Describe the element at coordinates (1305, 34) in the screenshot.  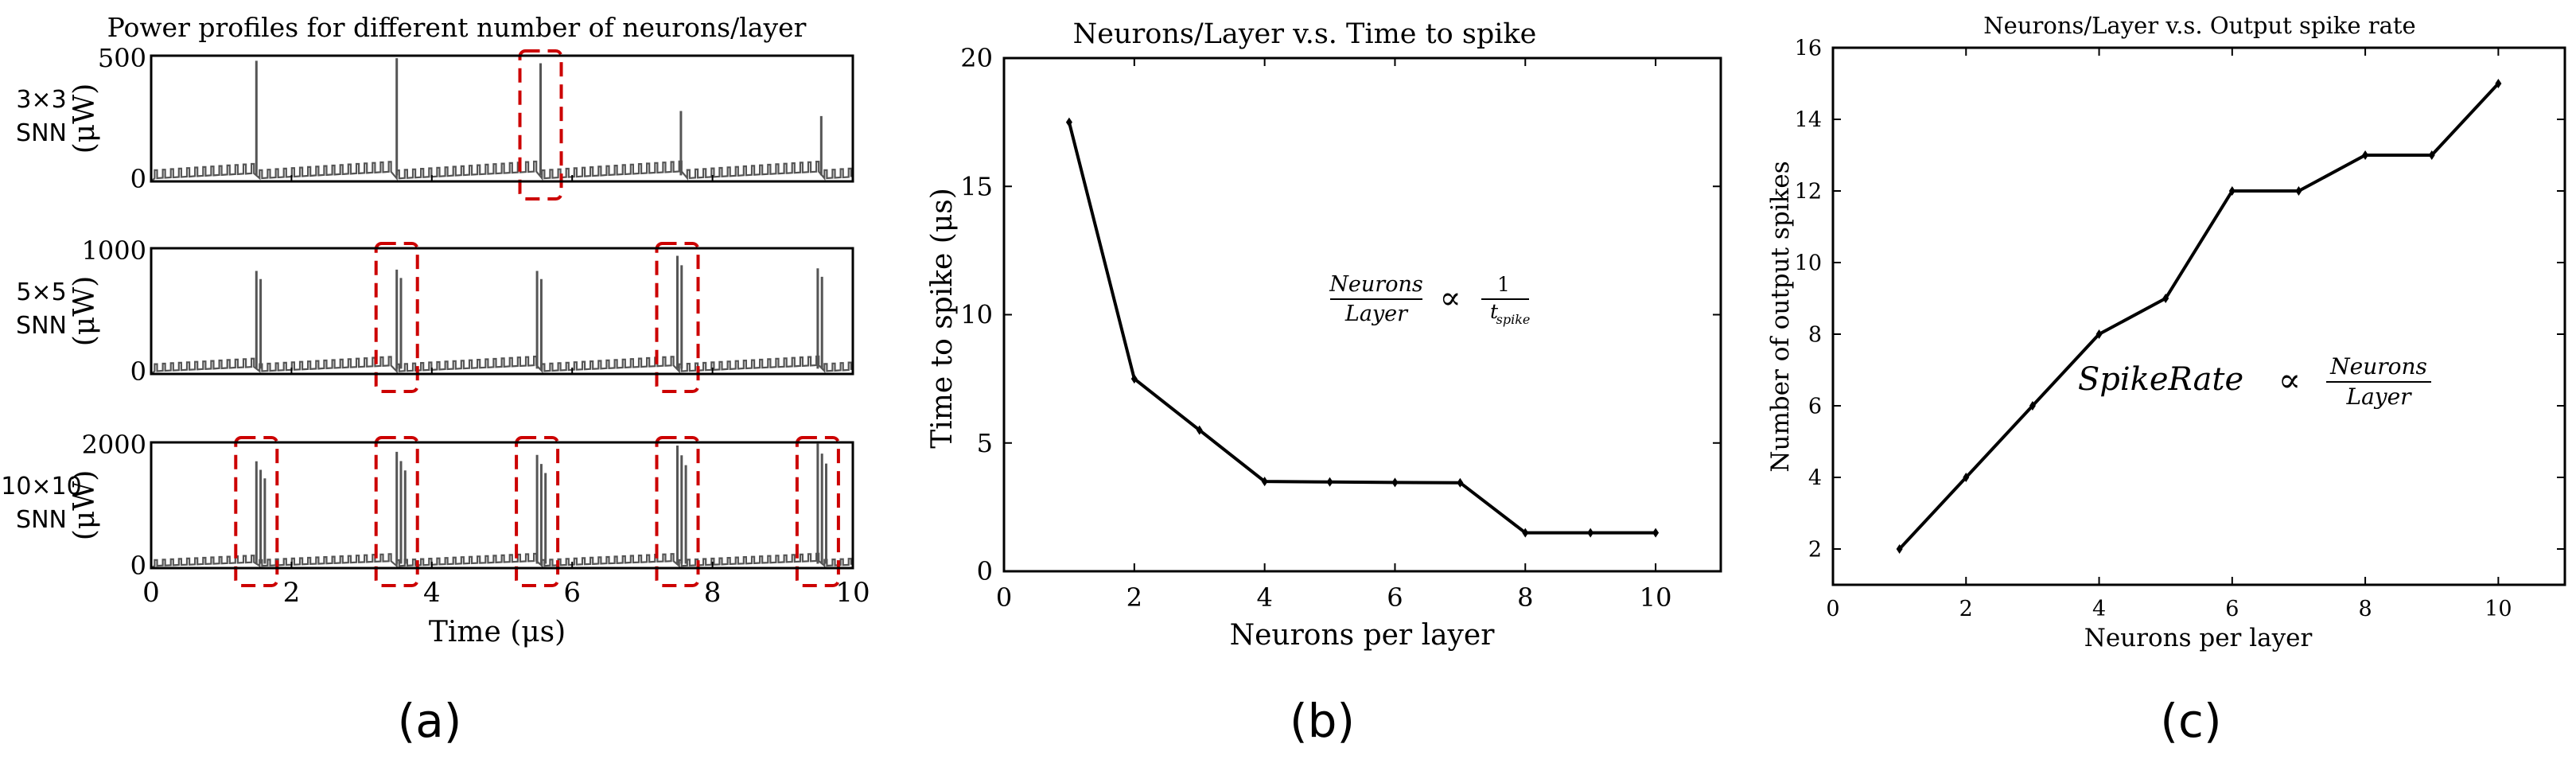
I see `panel-b-title: Neurons/Layer v.s. Time to spike` at that location.